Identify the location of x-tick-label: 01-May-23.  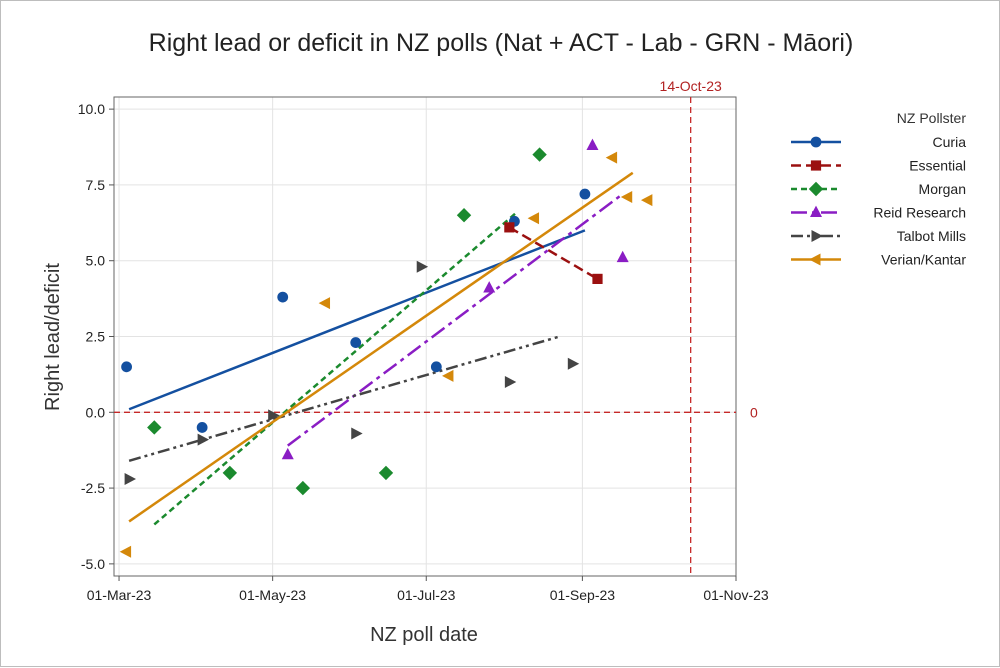
(272, 595).